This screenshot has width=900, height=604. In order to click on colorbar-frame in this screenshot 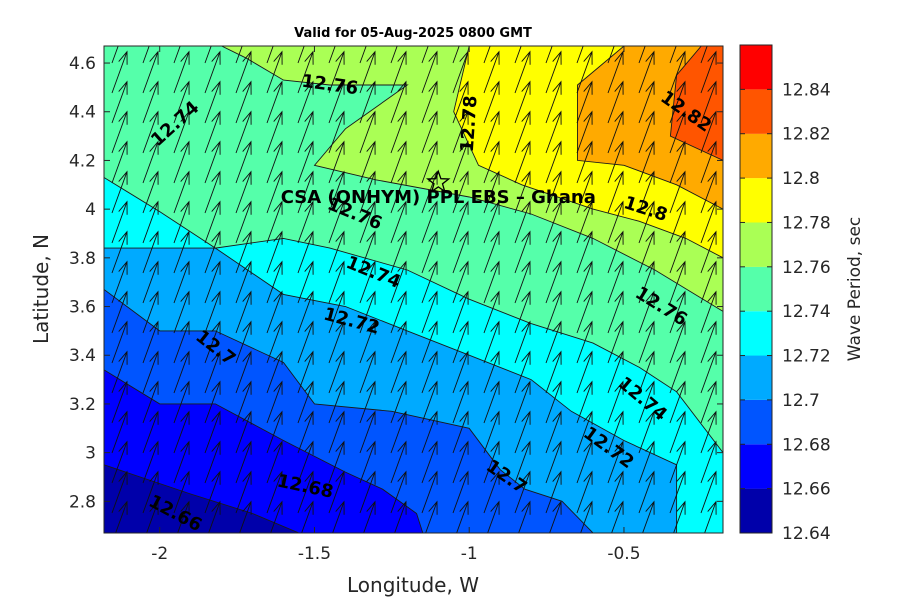, I will do `click(756, 289)`.